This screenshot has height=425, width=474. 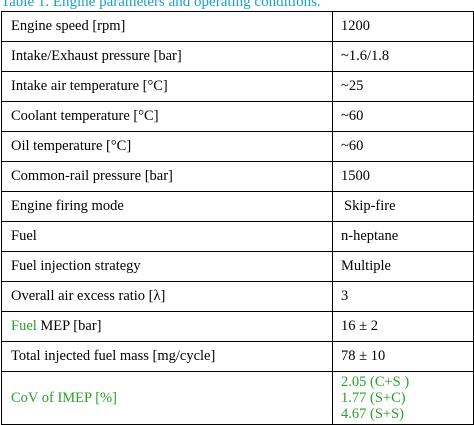 I want to click on table-row: Intake air temperature [°C] ~25, so click(x=237, y=86).